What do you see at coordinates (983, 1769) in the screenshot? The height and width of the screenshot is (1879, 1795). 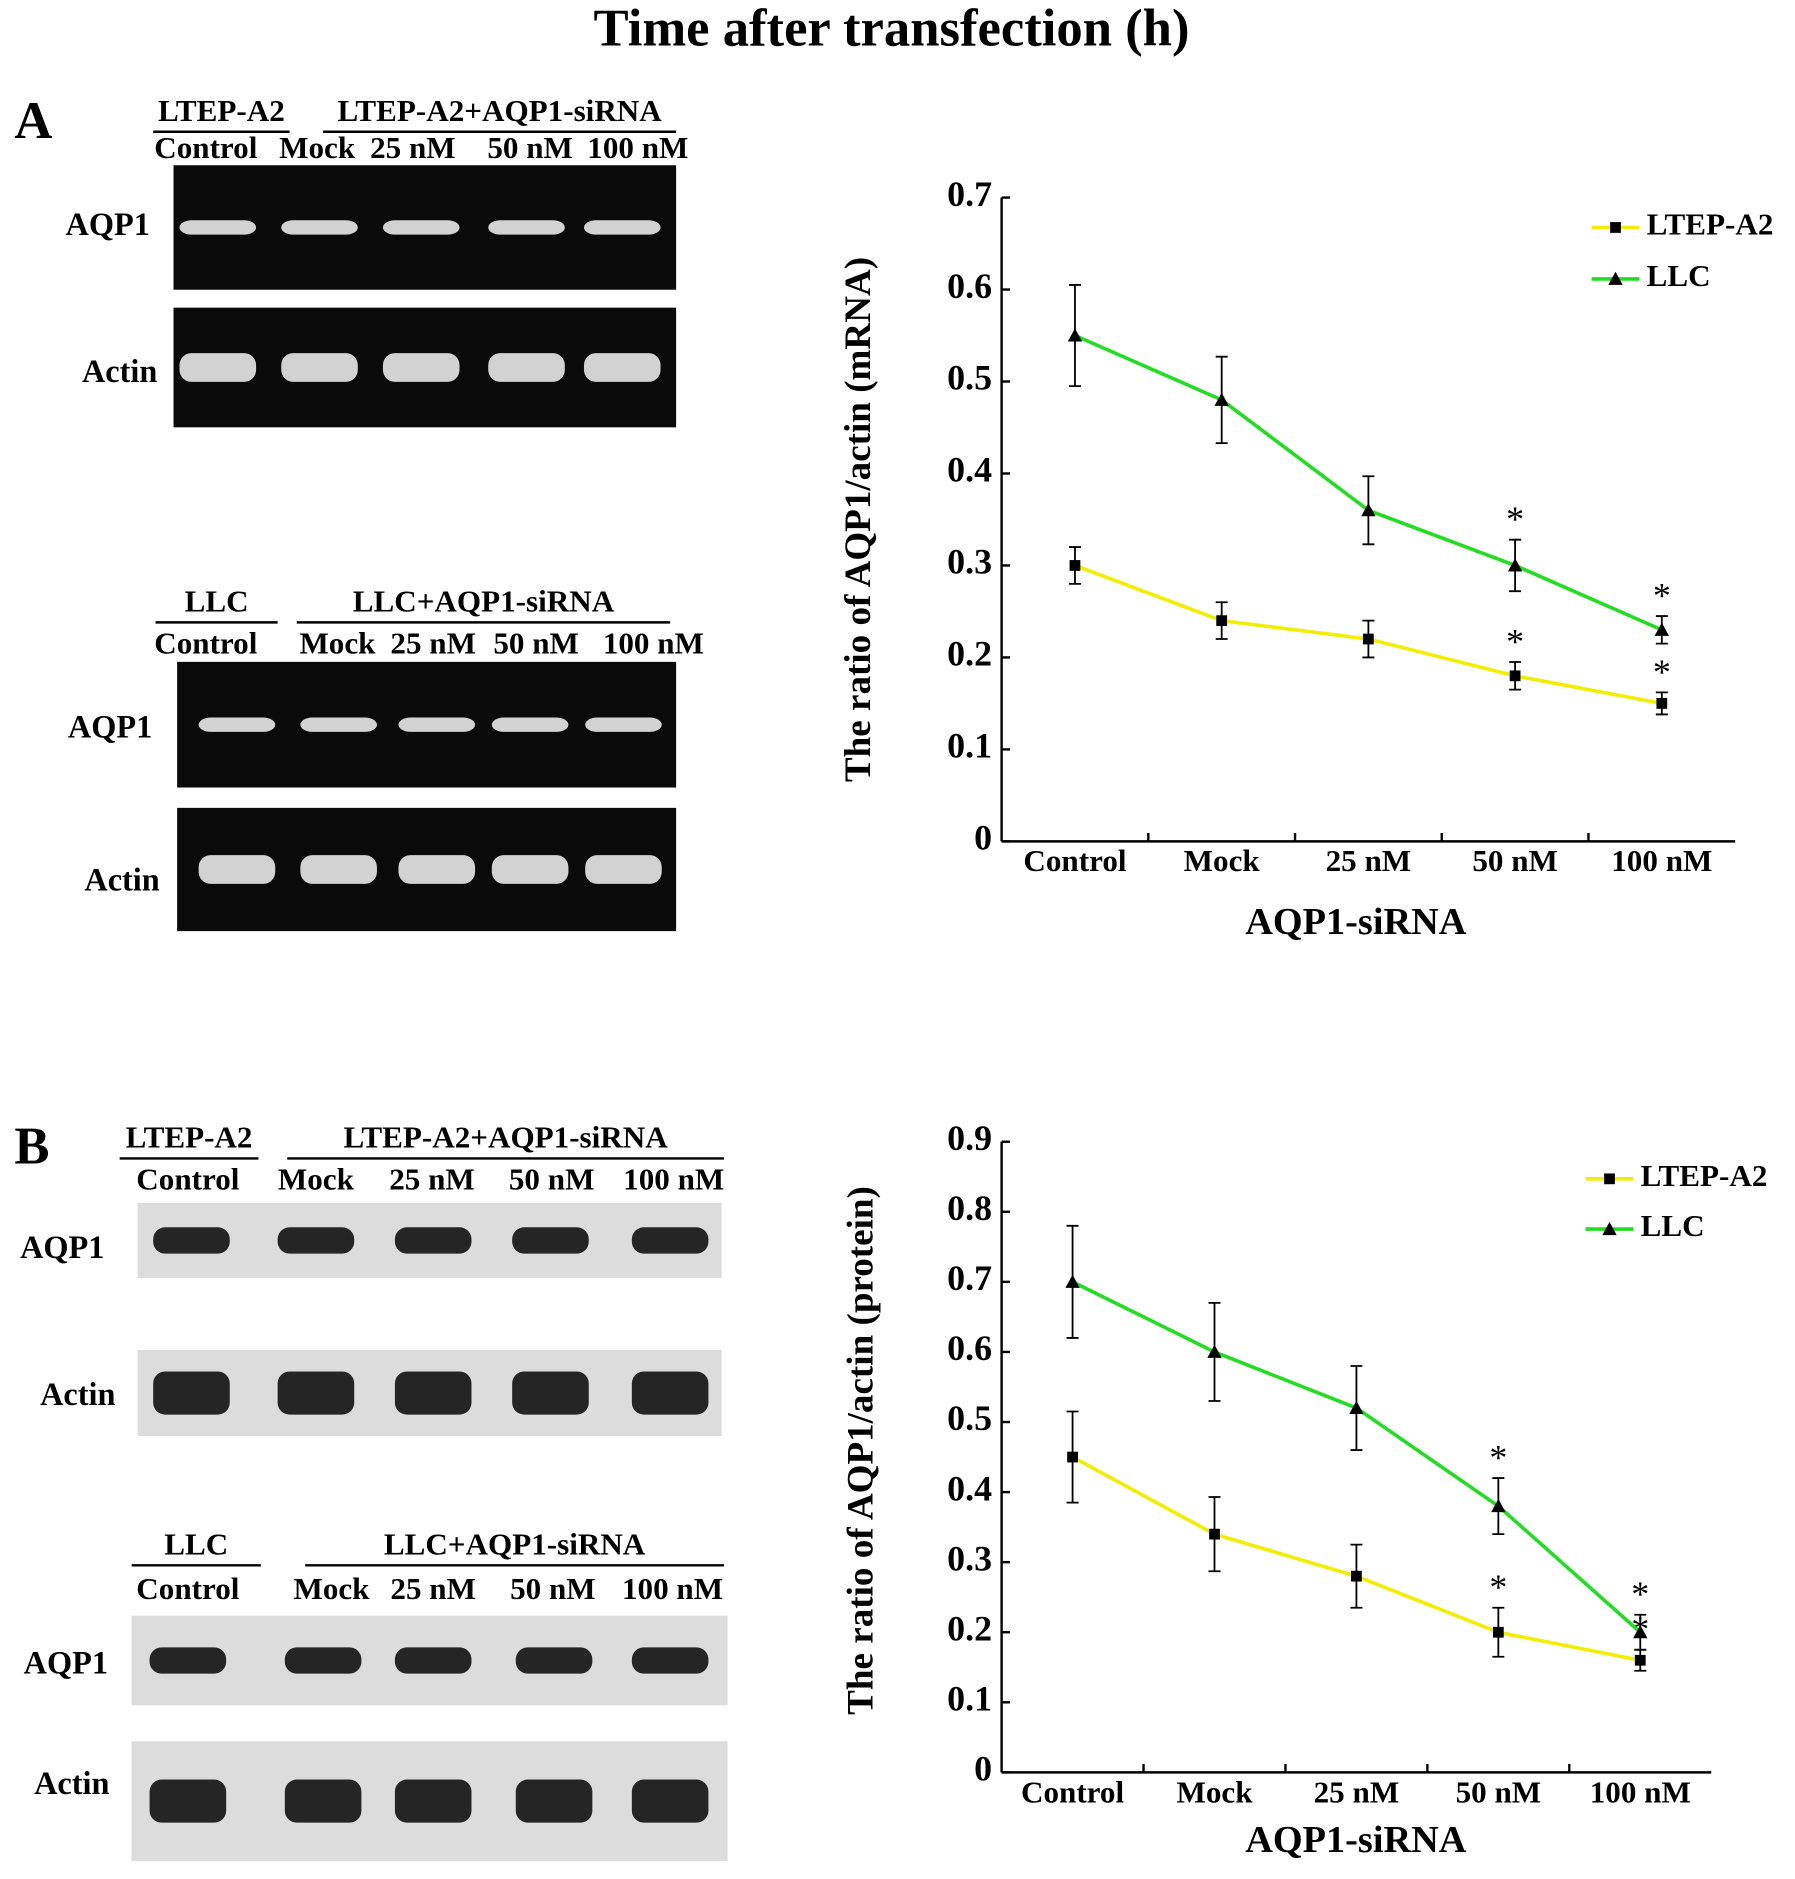 I see `y-tick-label: 0` at bounding box center [983, 1769].